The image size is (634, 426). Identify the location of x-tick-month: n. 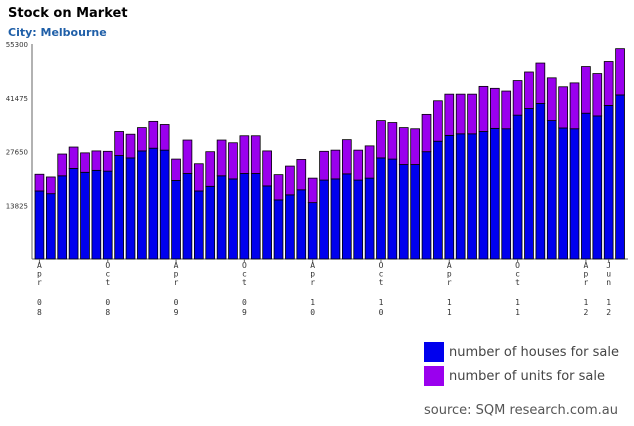
(608, 282).